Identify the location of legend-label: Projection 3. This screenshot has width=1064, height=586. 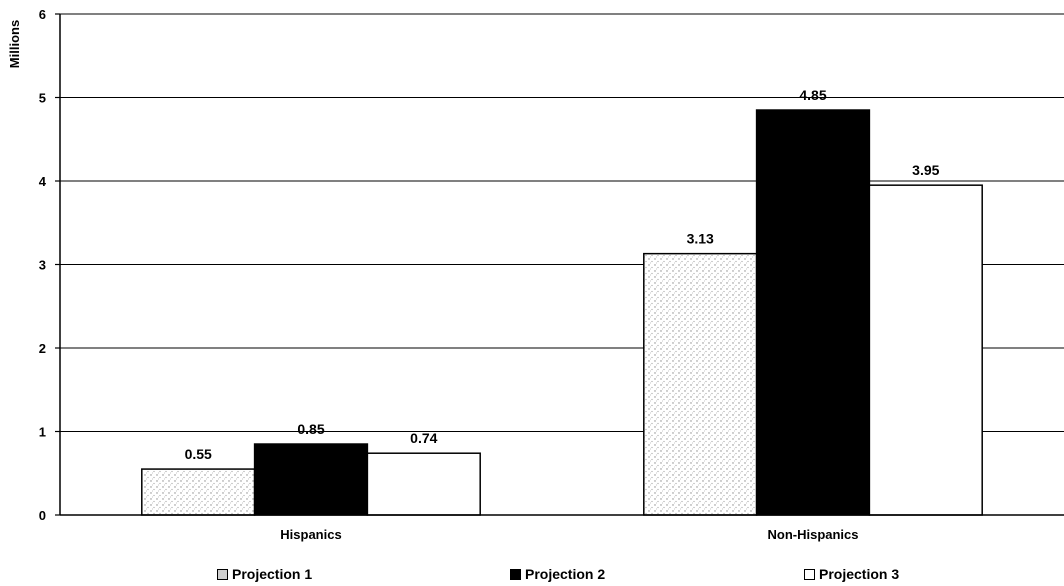
(859, 574).